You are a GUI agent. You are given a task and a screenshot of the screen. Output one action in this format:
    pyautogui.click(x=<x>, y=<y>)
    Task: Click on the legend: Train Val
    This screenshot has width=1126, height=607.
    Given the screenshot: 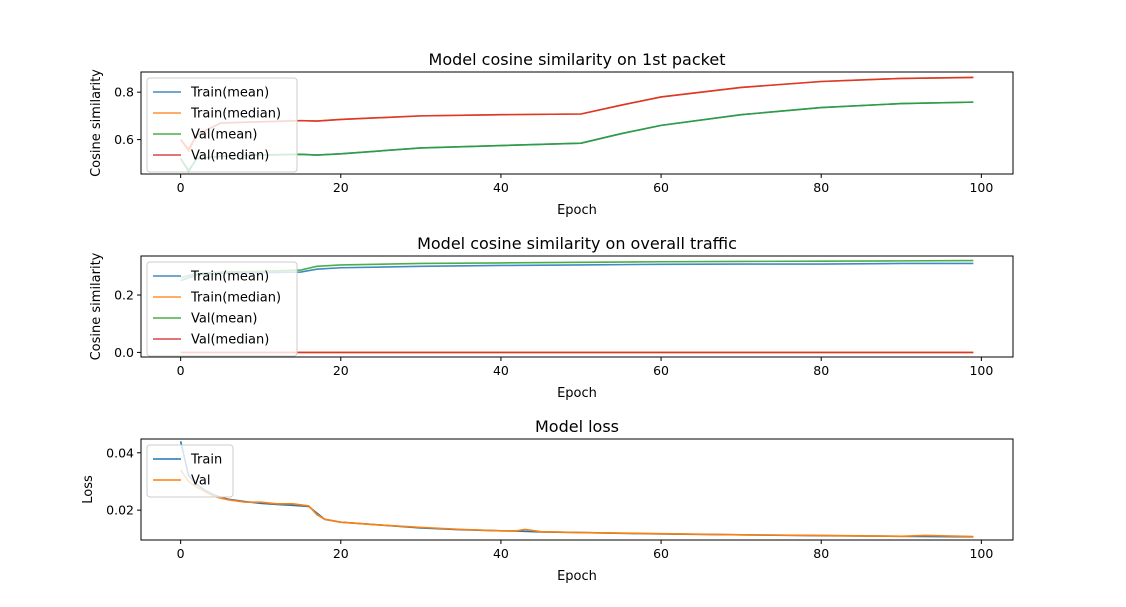 What is the action you would take?
    pyautogui.click(x=190, y=471)
    